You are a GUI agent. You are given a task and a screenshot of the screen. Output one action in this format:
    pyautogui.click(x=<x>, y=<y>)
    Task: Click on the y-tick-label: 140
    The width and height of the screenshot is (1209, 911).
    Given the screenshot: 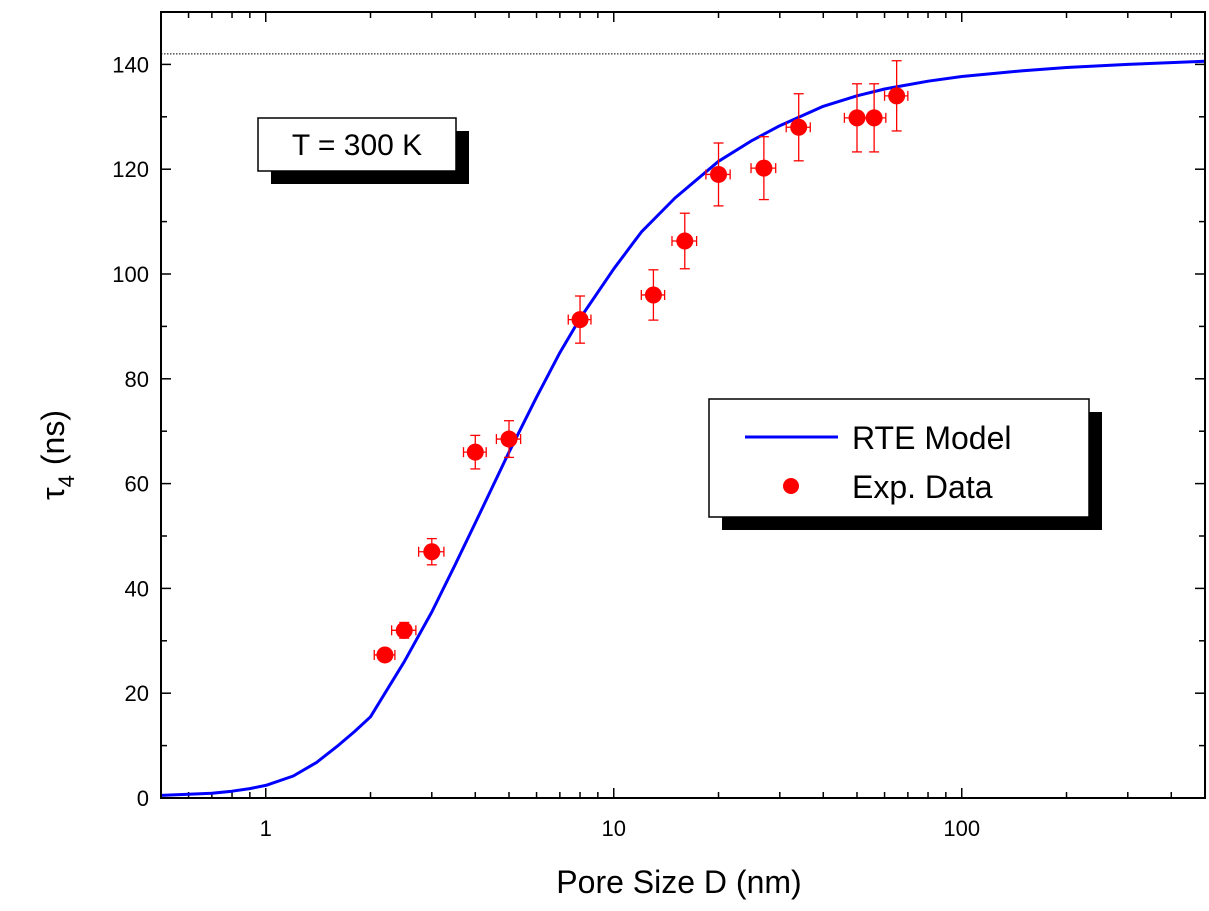 What is the action you would take?
    pyautogui.click(x=130, y=64)
    